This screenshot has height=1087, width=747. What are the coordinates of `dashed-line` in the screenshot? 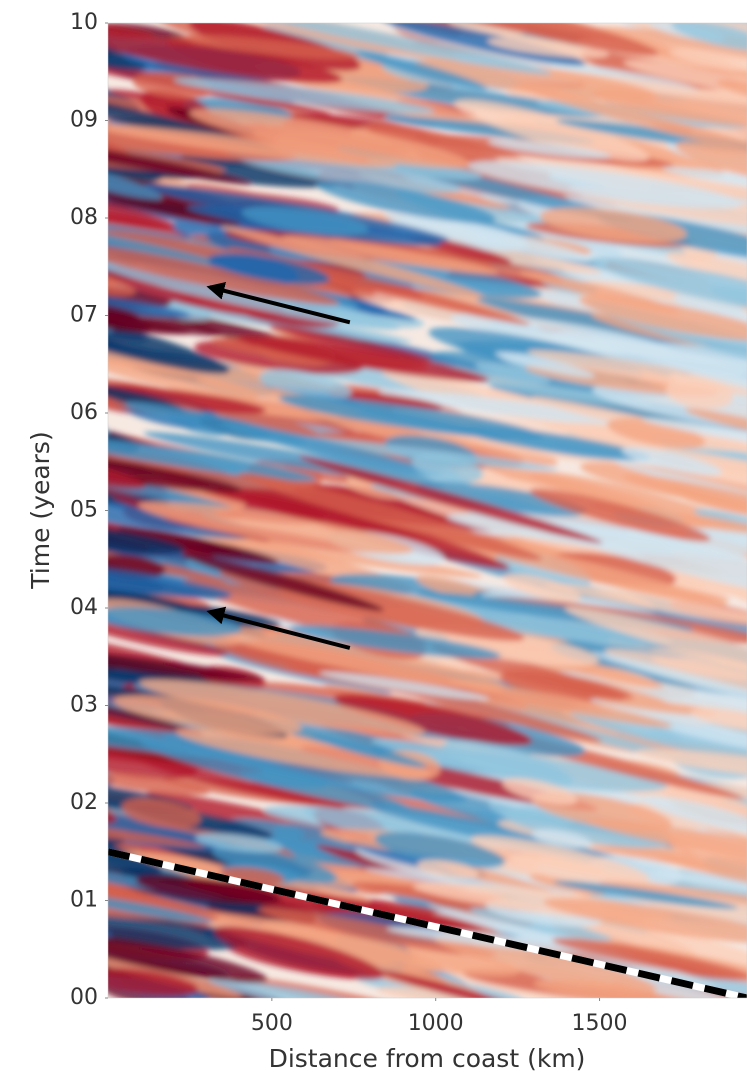 It's located at (427, 923).